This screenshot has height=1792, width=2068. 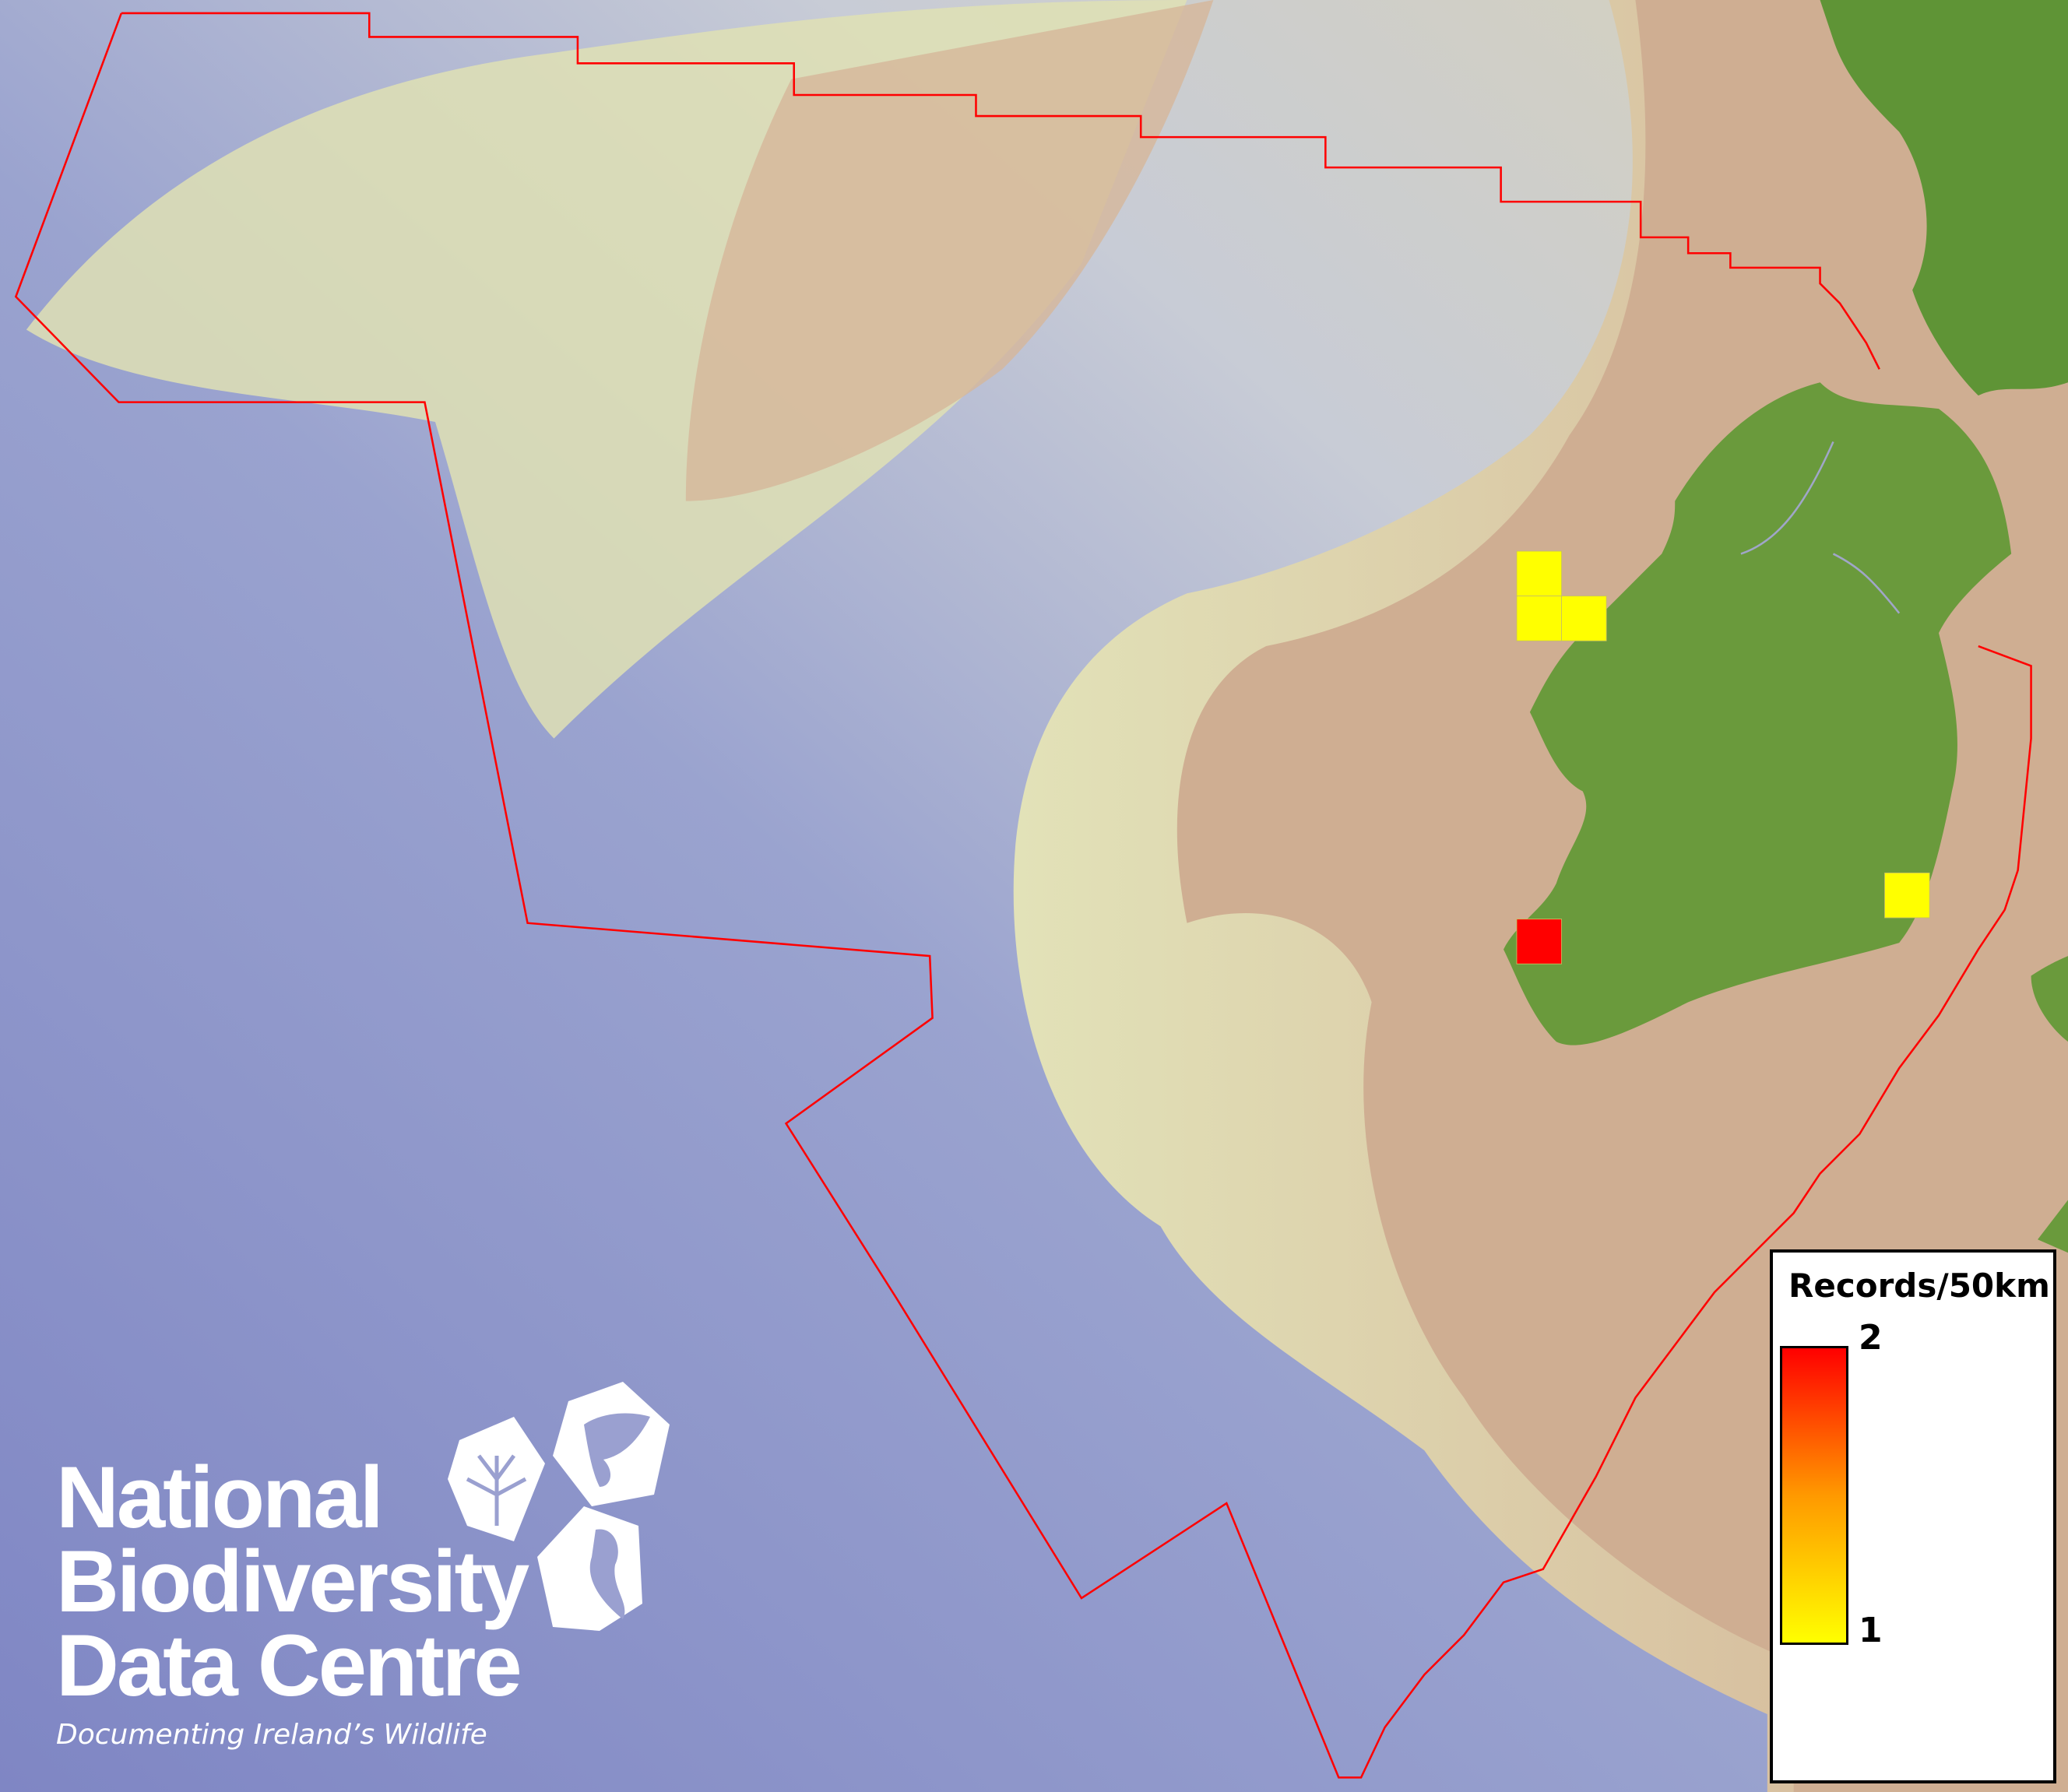 What do you see at coordinates (1919, 1286) in the screenshot?
I see `legend-title: Records/50km` at bounding box center [1919, 1286].